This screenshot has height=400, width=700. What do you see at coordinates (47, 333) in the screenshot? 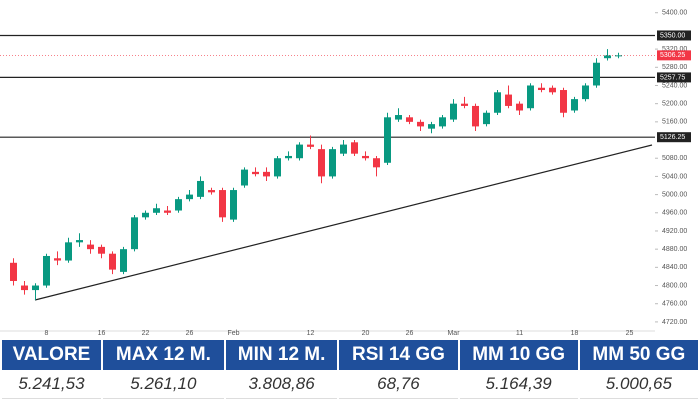
I see `x-tick-label: 8` at bounding box center [47, 333].